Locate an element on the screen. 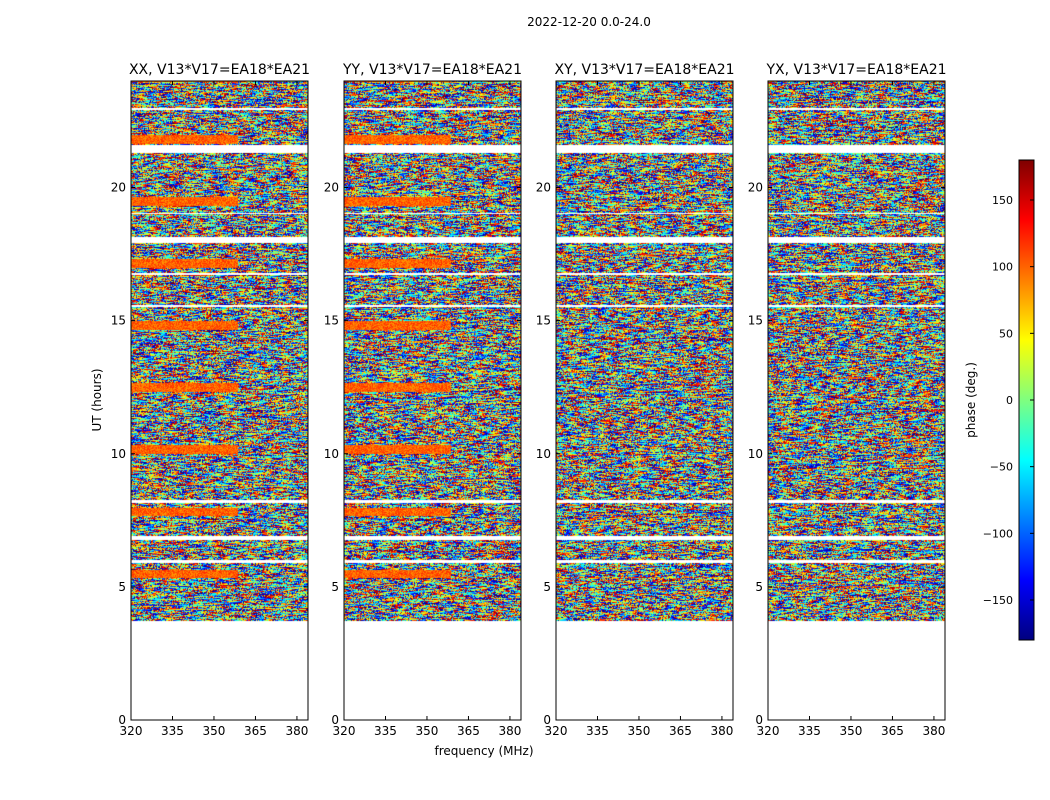 The height and width of the screenshot is (800, 1050). colorbar-ticks: −150 −100 −50 0 50 100 150 is located at coordinates (1008, 400).